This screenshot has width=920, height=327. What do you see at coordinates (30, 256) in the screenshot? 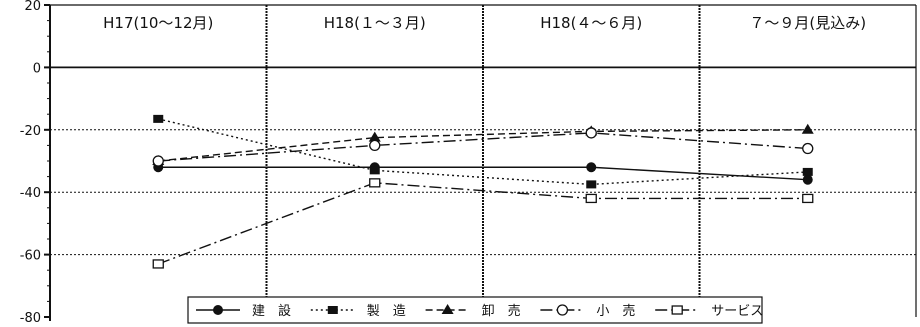
I see `y-tick-label: -60` at bounding box center [30, 256].